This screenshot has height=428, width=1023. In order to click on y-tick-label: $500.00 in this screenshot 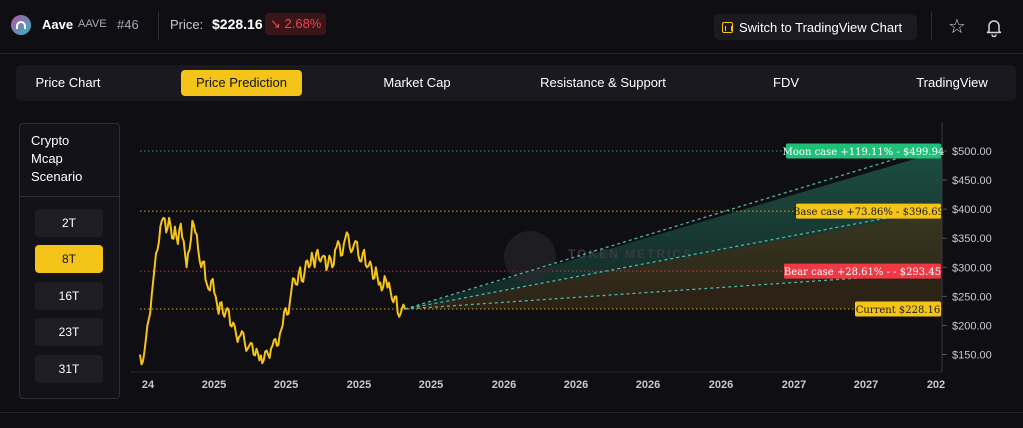, I will do `click(972, 152)`.